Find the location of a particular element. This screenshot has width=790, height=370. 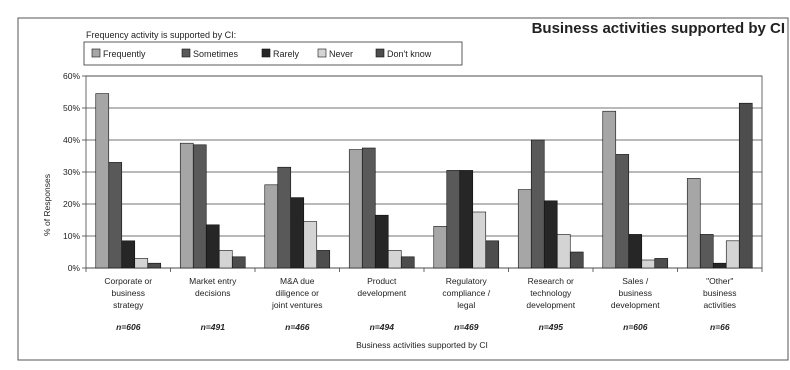

category-label: technology is located at coordinates (551, 293).